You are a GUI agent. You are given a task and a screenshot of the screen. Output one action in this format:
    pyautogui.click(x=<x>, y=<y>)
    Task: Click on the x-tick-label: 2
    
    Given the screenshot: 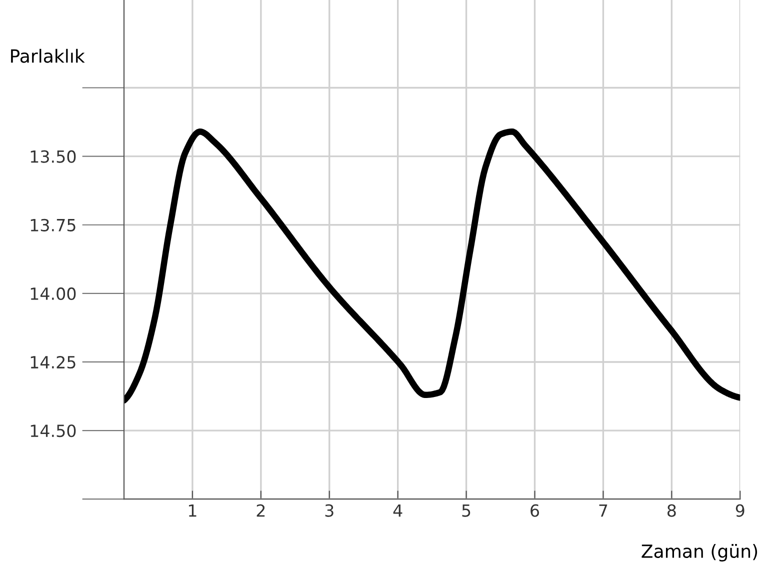 What is the action you would take?
    pyautogui.click(x=260, y=510)
    